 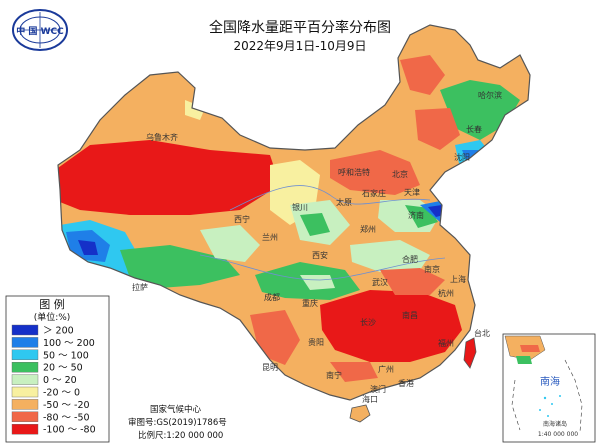 I want to click on legend-title: 图 例, so click(x=52, y=304).